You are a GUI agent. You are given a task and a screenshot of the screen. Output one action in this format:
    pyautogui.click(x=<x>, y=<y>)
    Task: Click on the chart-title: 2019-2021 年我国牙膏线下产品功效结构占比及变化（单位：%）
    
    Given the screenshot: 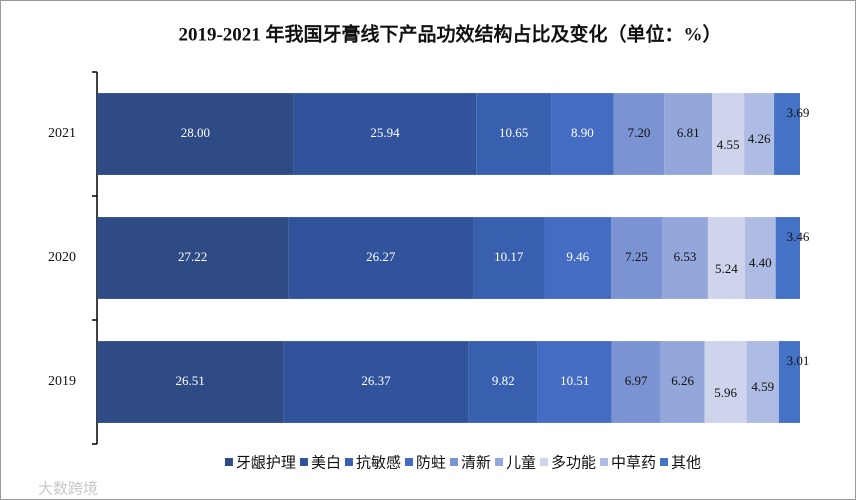 What is the action you would take?
    pyautogui.click(x=449, y=33)
    